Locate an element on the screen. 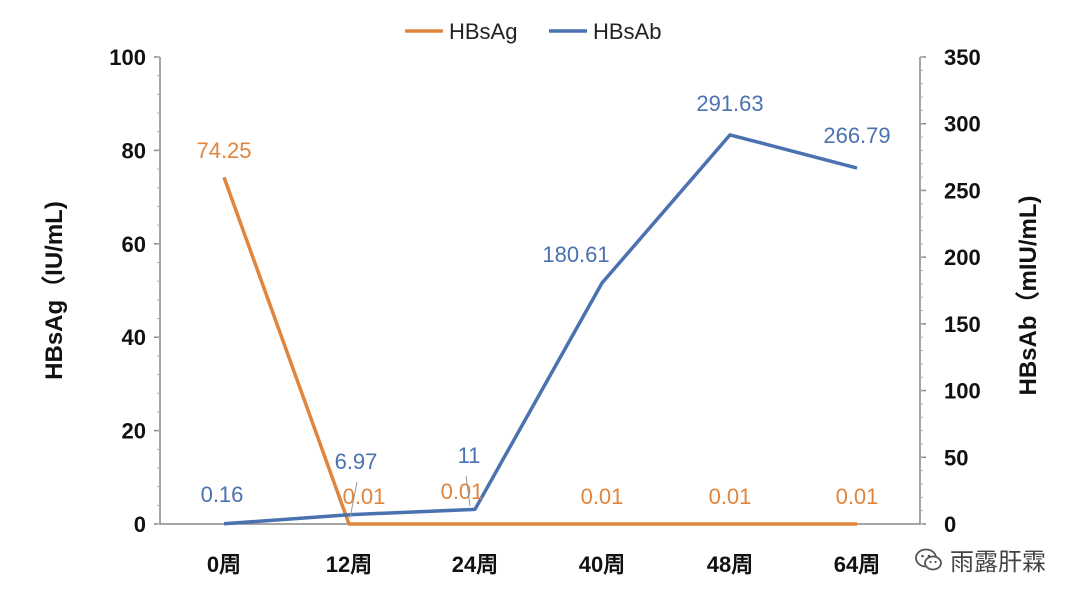 This screenshot has height=613, width=1080. left-tick-label: 40 is located at coordinates (134, 337).